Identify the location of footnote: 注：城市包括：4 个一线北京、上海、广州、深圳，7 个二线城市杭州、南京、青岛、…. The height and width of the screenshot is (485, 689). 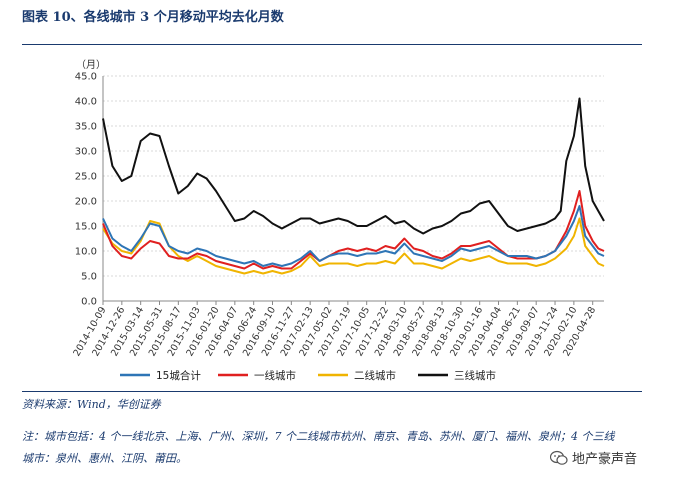
(318, 447).